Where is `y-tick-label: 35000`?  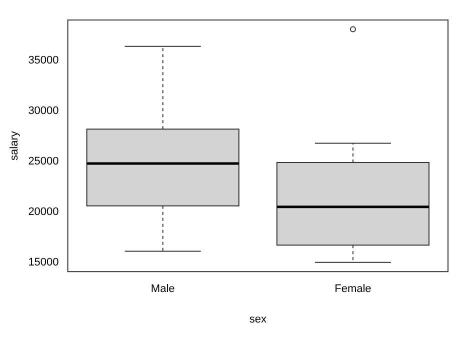
y-tick-label: 35000 is located at coordinates (43, 60).